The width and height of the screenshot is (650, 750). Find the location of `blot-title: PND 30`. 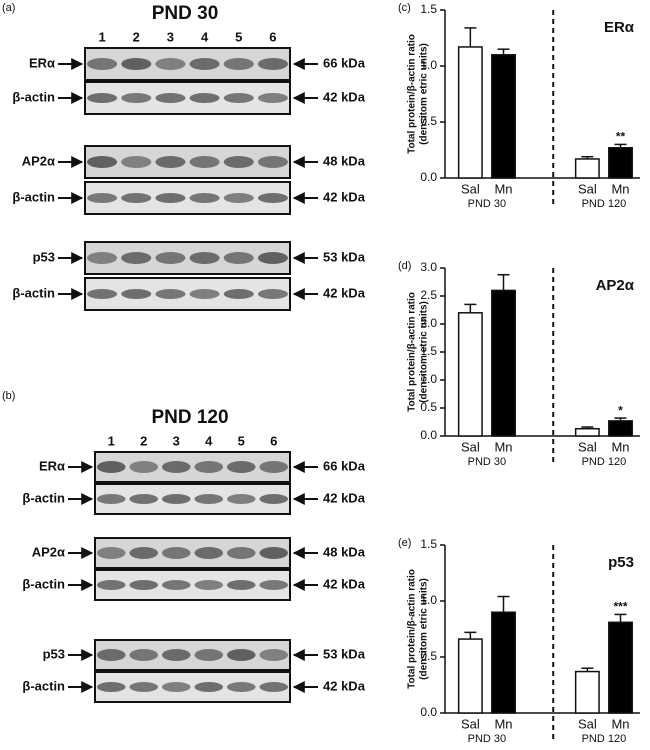

blot-title: PND 30 is located at coordinates (185, 13).